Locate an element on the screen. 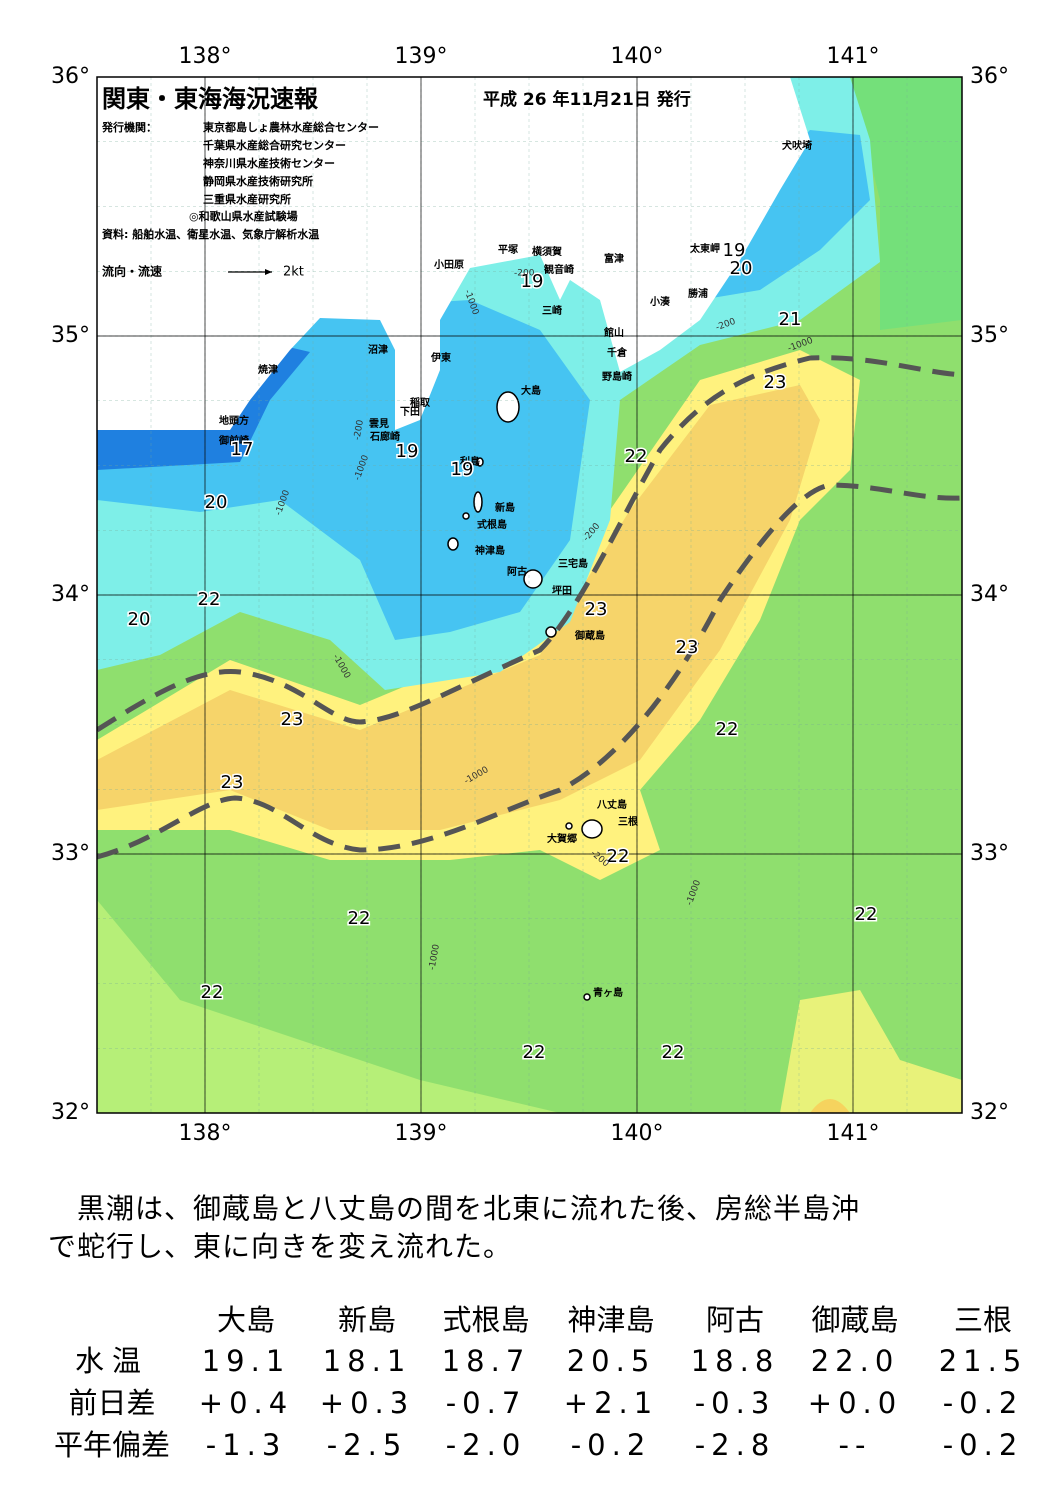 The image size is (1064, 1507). place-label: 富津 is located at coordinates (614, 258).